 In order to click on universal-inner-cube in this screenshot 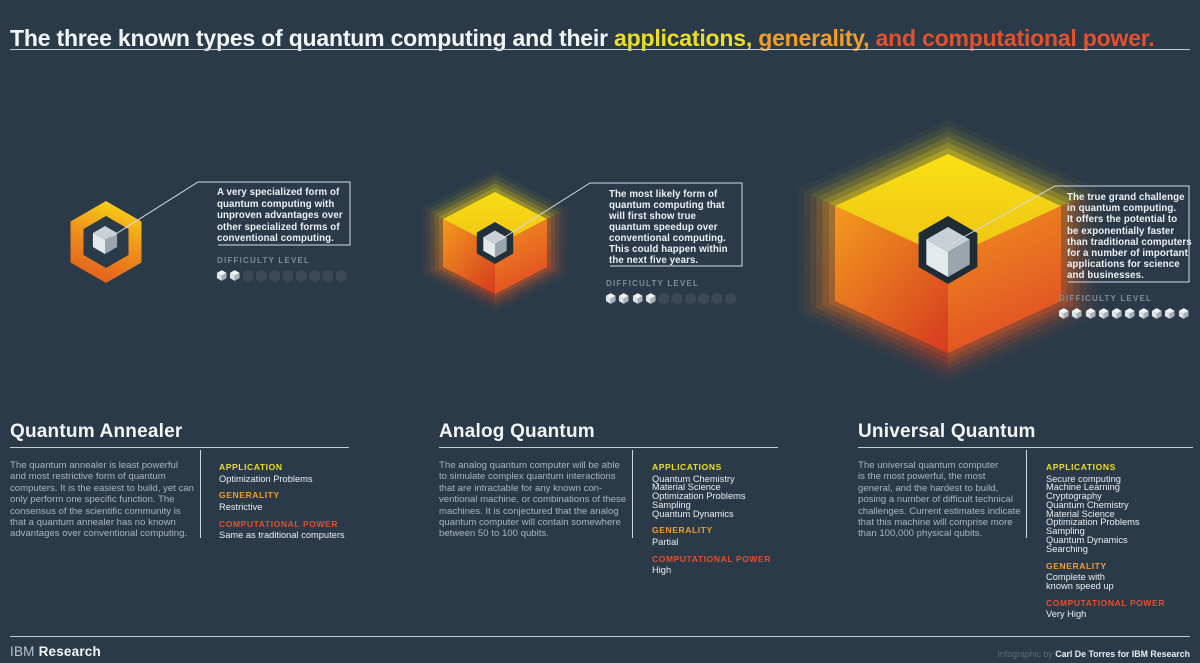, I will do `click(948, 252)`.